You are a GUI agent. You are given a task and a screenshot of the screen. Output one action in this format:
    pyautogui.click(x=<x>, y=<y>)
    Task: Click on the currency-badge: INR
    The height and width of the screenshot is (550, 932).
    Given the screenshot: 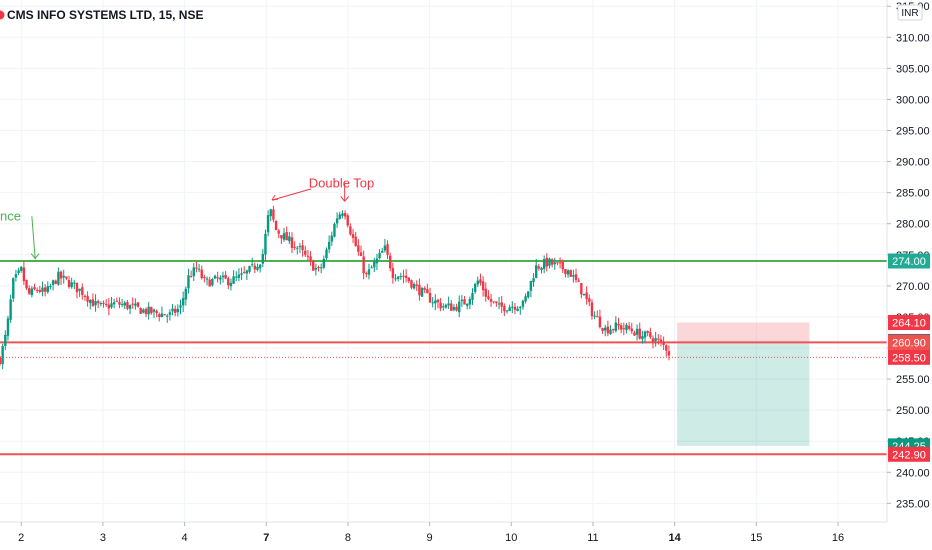 What is the action you would take?
    pyautogui.click(x=910, y=12)
    